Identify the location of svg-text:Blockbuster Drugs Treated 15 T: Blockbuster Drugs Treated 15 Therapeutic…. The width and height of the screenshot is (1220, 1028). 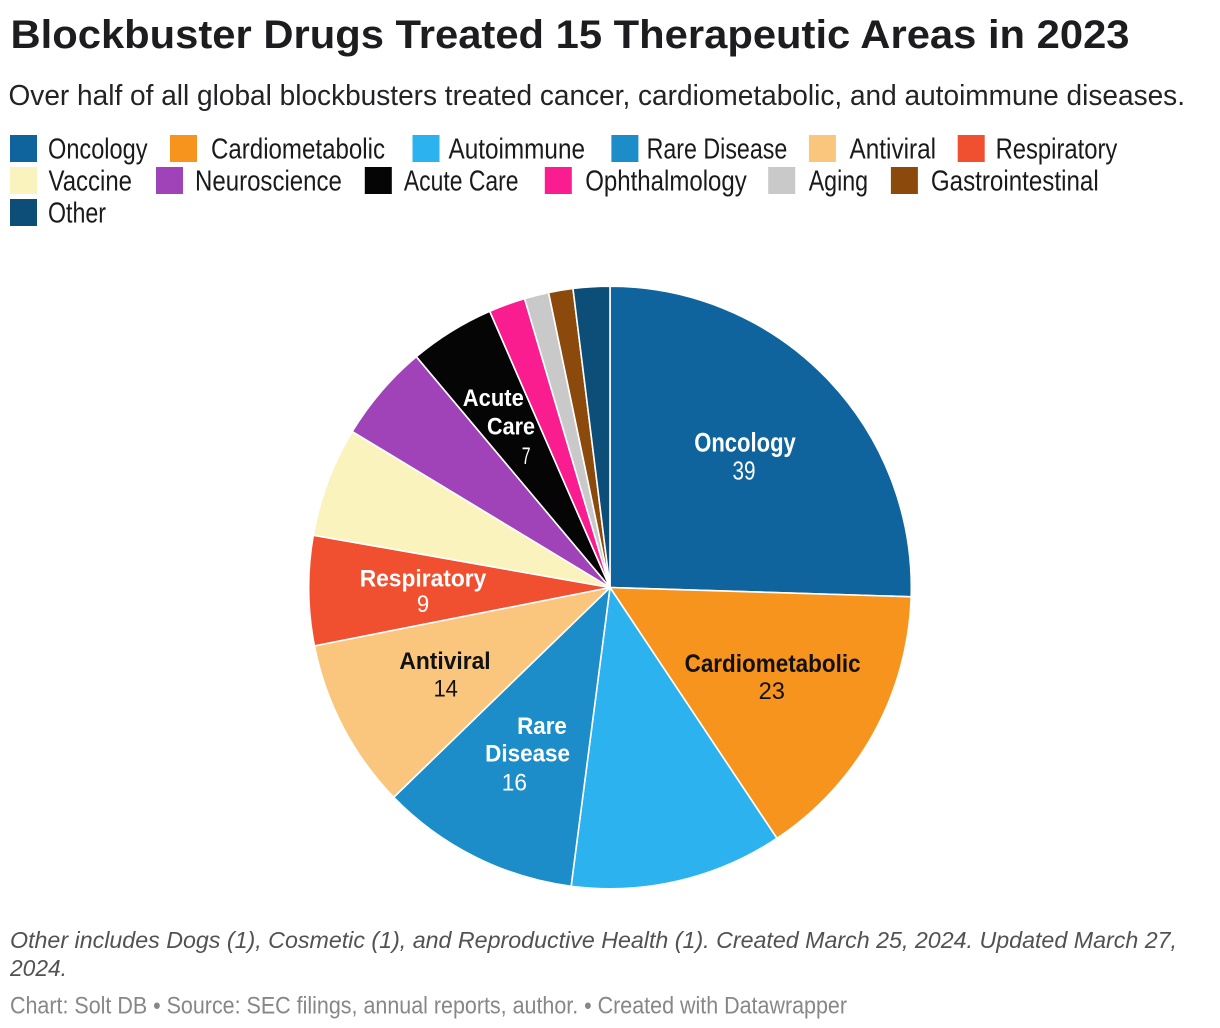
(570, 35).